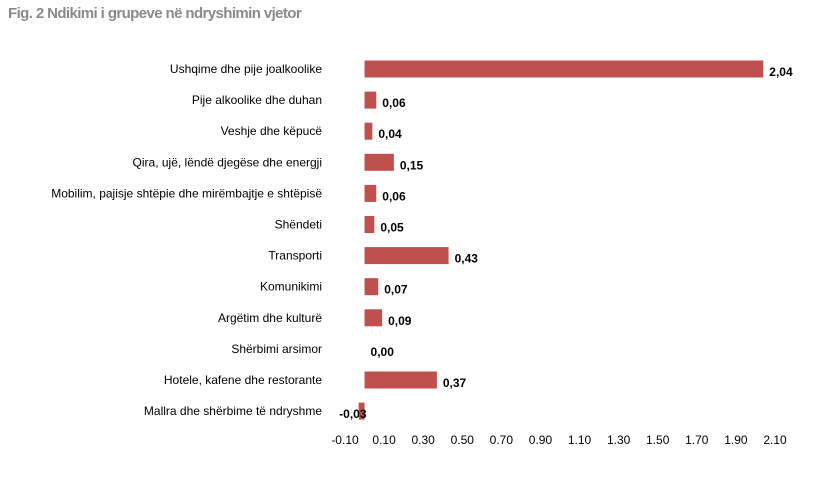 Image resolution: width=831 pixels, height=478 pixels. I want to click on x-tick-label: 1.30, so click(619, 440).